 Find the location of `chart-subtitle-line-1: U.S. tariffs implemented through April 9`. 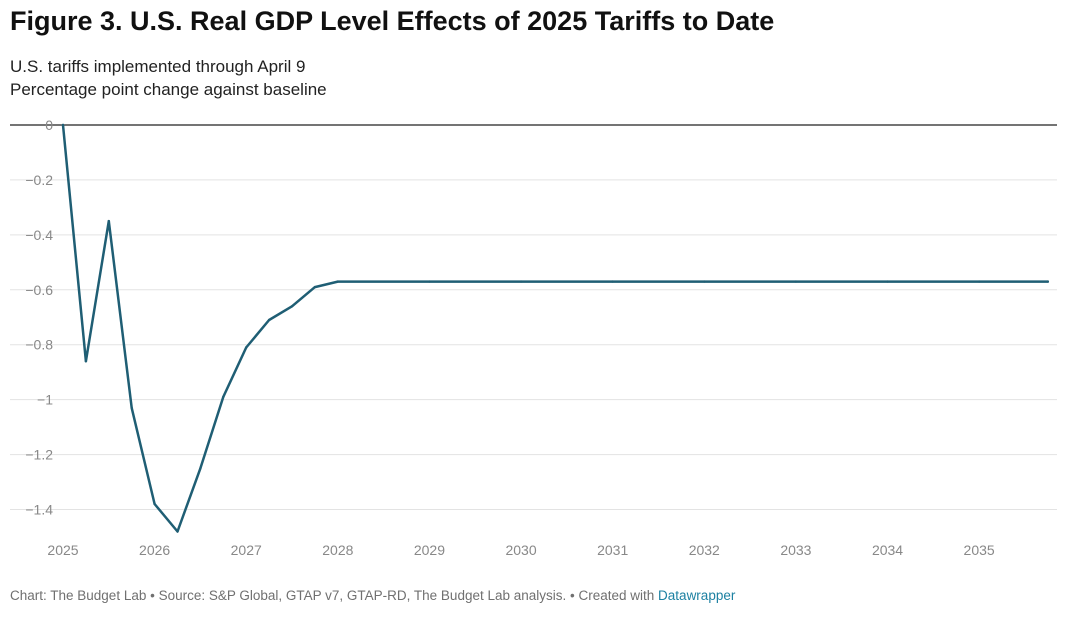

chart-subtitle-line-1: U.S. tariffs implemented through April 9 is located at coordinates (158, 66).